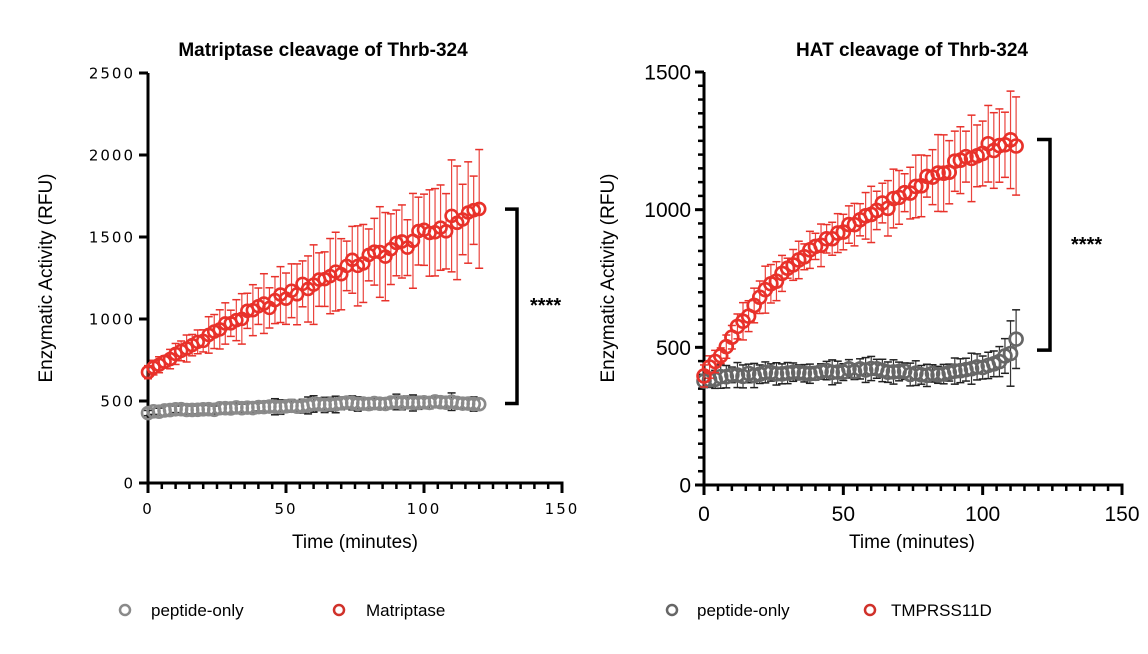  Describe the element at coordinates (912, 50) in the screenshot. I see `chart-title: HAT cleavage of Thrb-324` at that location.